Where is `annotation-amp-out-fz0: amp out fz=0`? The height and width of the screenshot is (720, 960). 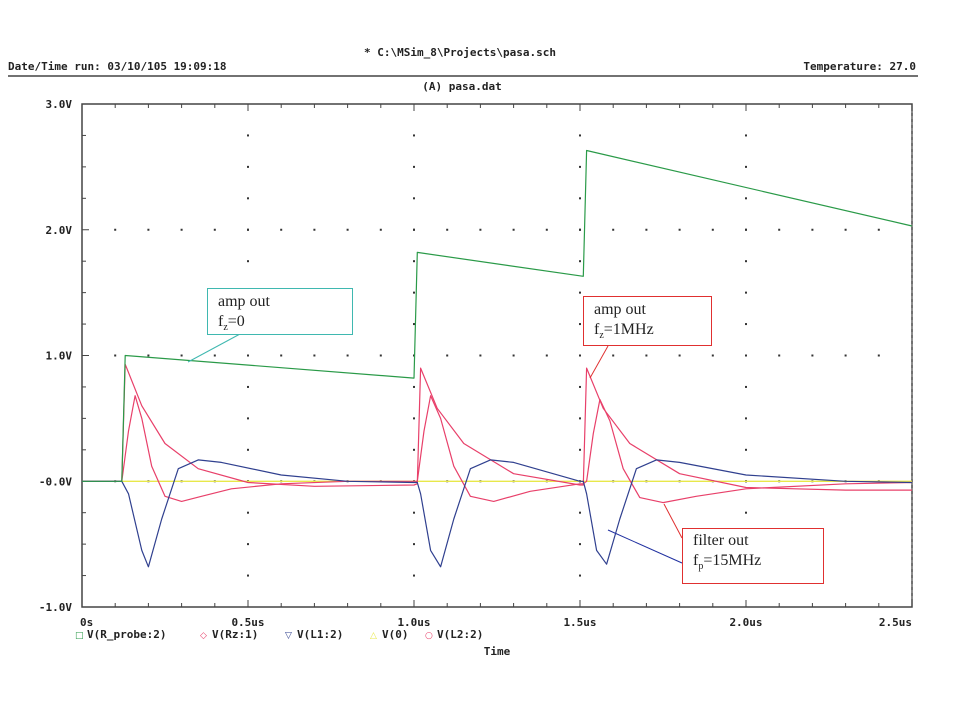
annotation-amp-out-fz0: amp out fz=0 is located at coordinates (280, 311).